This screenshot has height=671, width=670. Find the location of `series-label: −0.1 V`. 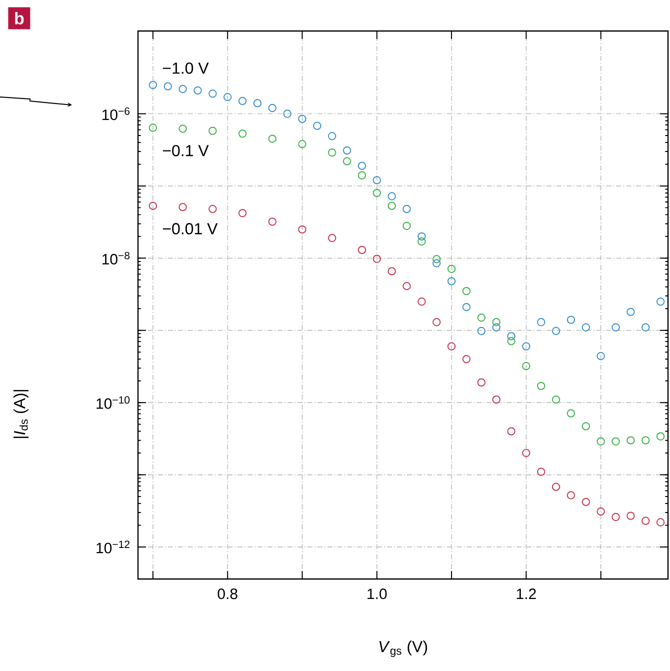

series-label: −0.1 V is located at coordinates (185, 150).